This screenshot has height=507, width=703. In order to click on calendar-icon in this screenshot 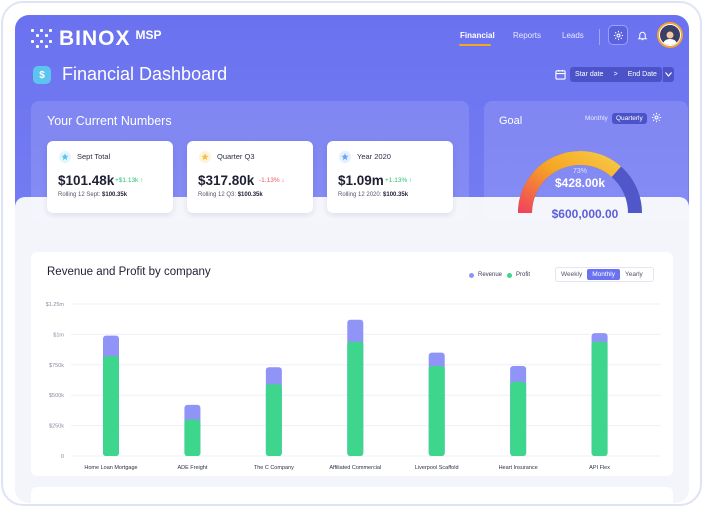, I will do `click(560, 74)`.